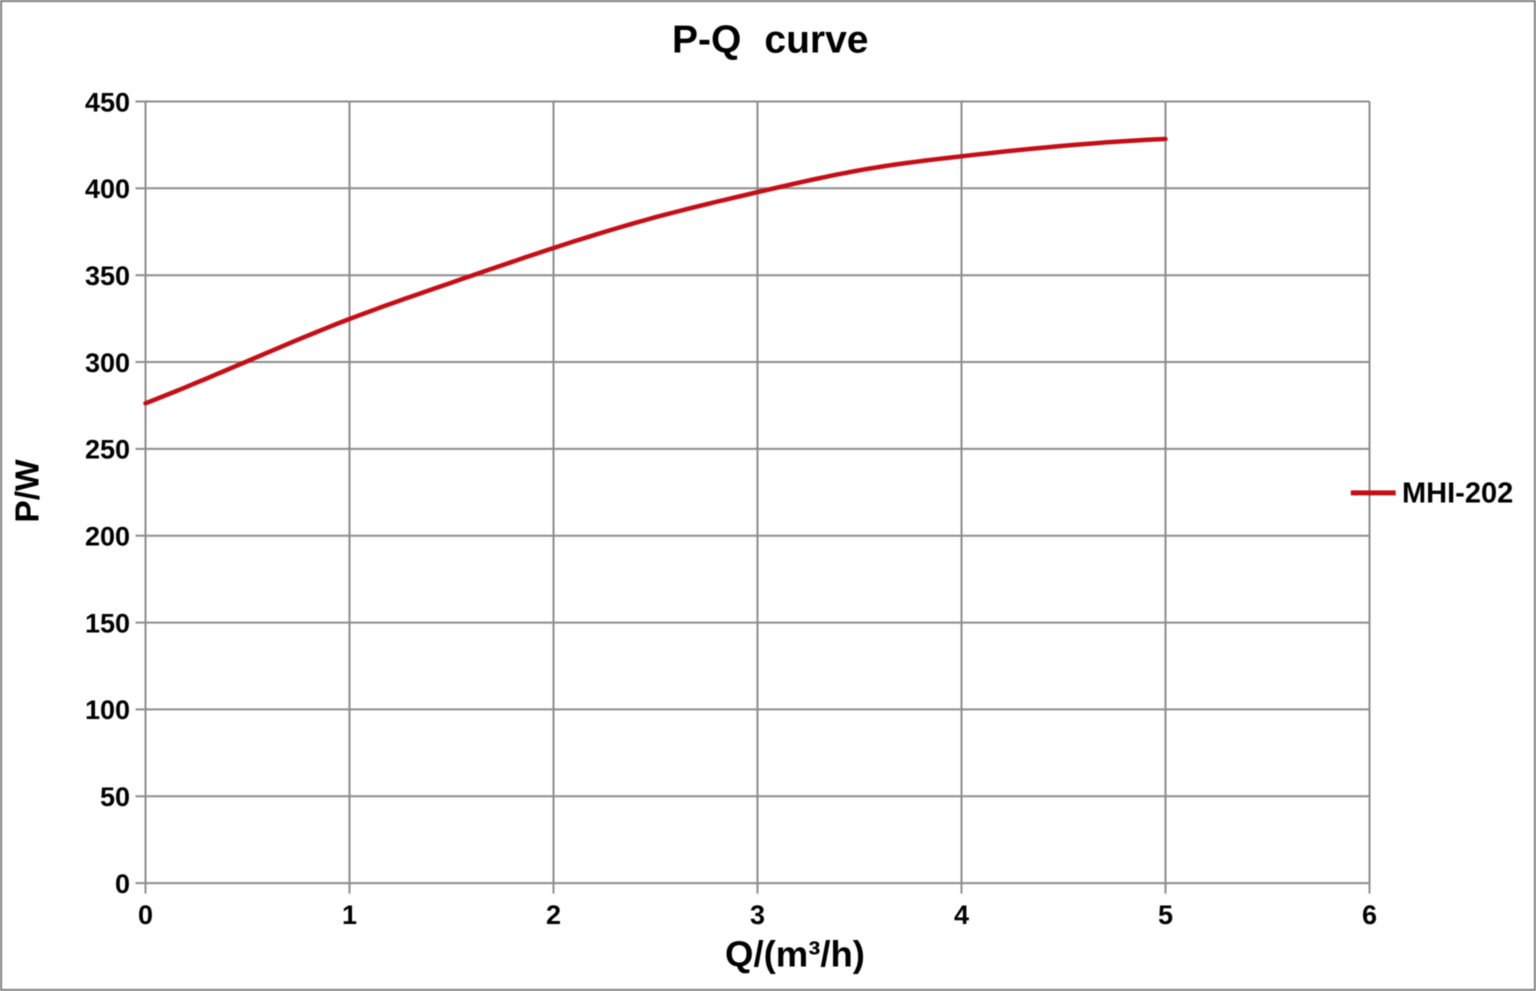 The image size is (1536, 991). Describe the element at coordinates (27, 491) in the screenshot. I see `svg-text: P/W` at that location.